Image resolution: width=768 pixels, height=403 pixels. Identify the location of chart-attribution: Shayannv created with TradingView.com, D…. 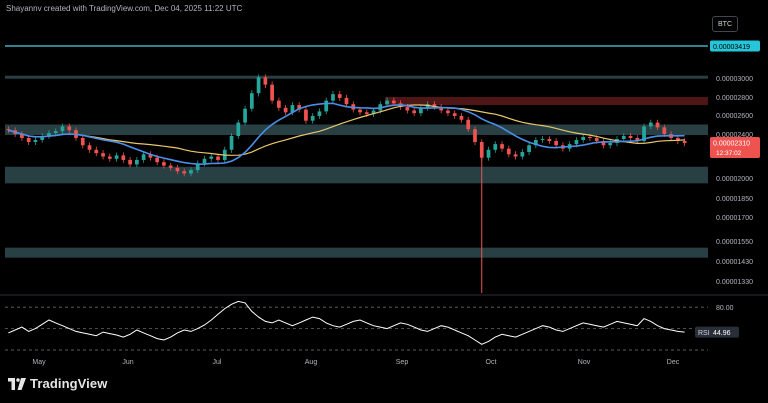
(124, 8).